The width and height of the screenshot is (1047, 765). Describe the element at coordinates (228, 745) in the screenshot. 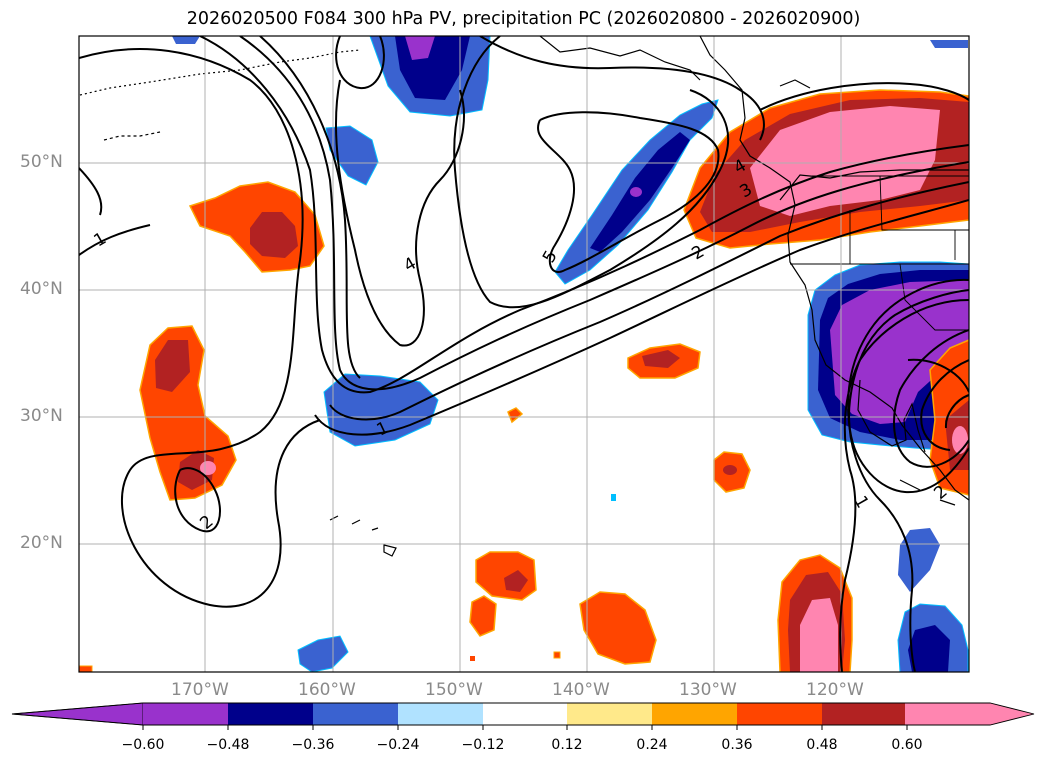

I see `colorbar-tick-label: −0.48` at that location.